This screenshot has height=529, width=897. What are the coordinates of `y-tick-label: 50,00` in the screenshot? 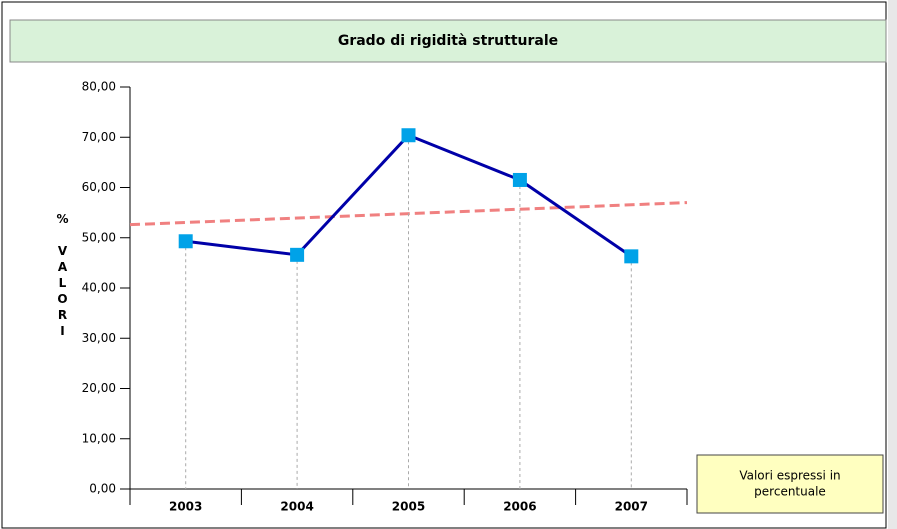 It's located at (99, 237).